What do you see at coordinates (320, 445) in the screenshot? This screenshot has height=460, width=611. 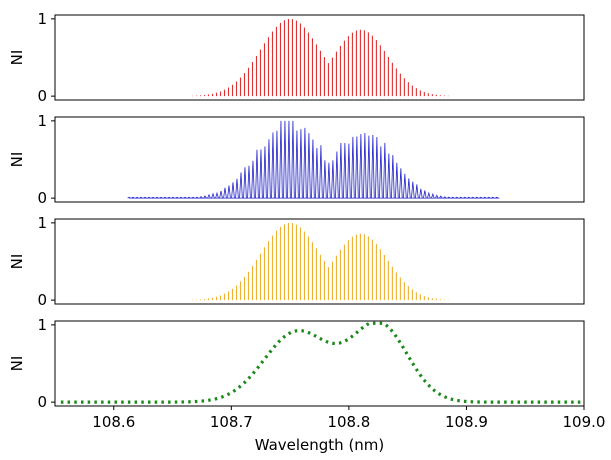 I see `x-axis-label: Wavelength (nm)` at bounding box center [320, 445].